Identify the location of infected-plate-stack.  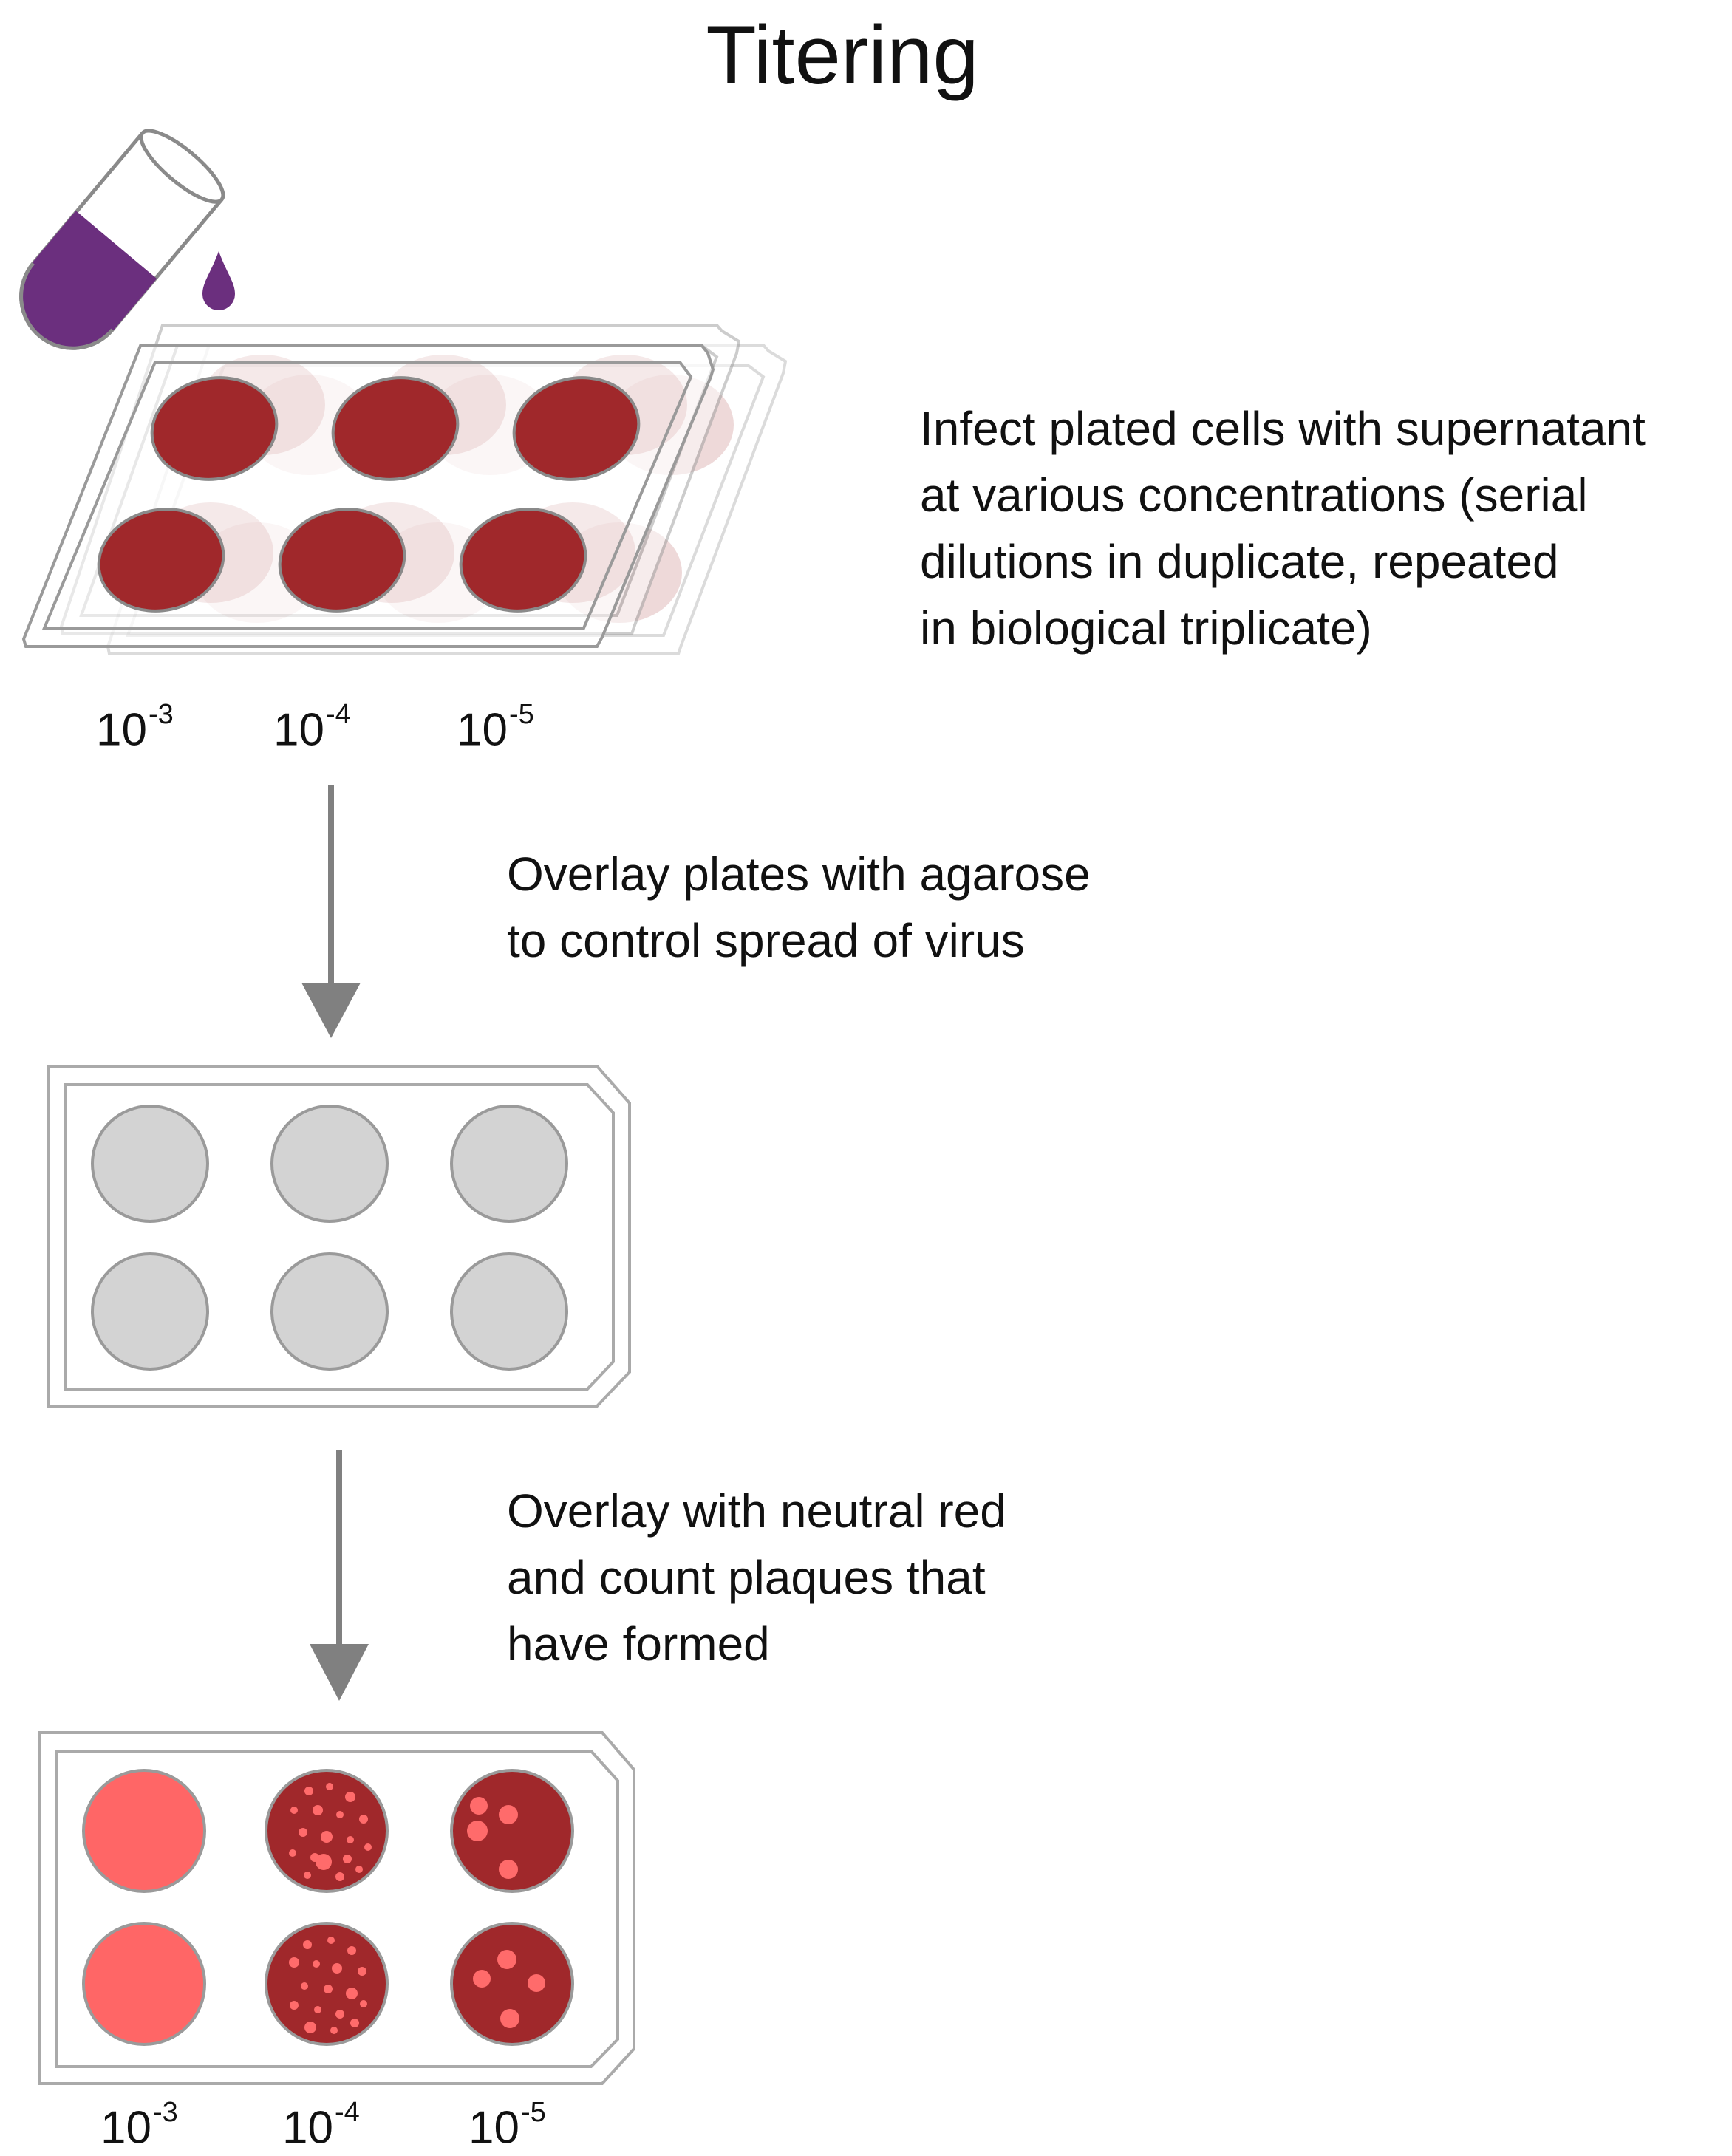
(404, 490).